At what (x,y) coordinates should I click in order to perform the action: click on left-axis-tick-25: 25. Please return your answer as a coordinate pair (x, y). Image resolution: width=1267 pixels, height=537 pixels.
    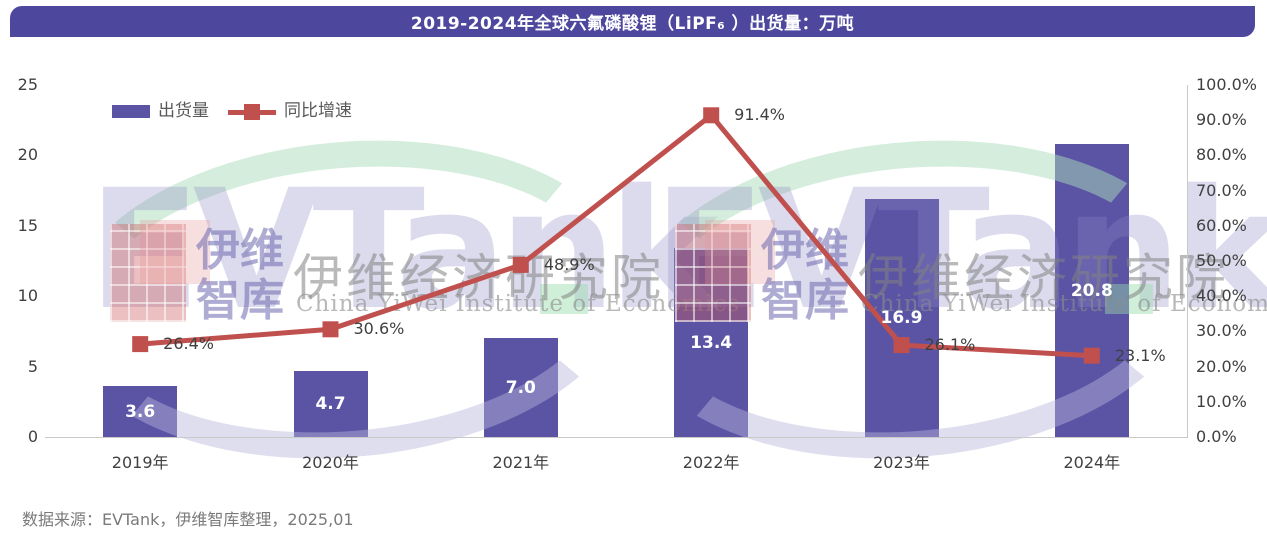
    Looking at the image, I should click on (27, 84).